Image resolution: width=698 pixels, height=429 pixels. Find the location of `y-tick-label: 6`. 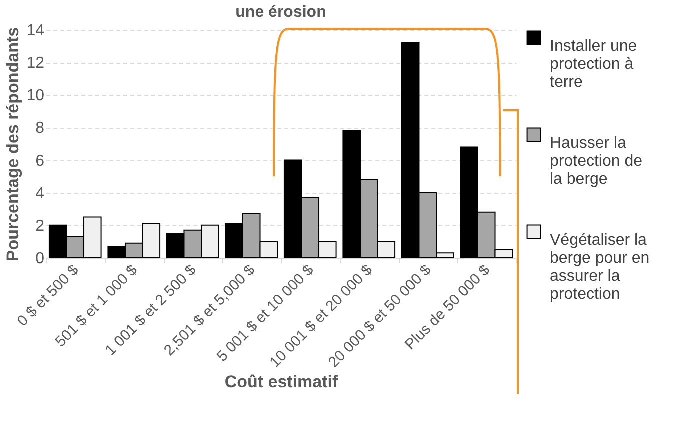

y-tick-label: 6 is located at coordinates (40, 161).